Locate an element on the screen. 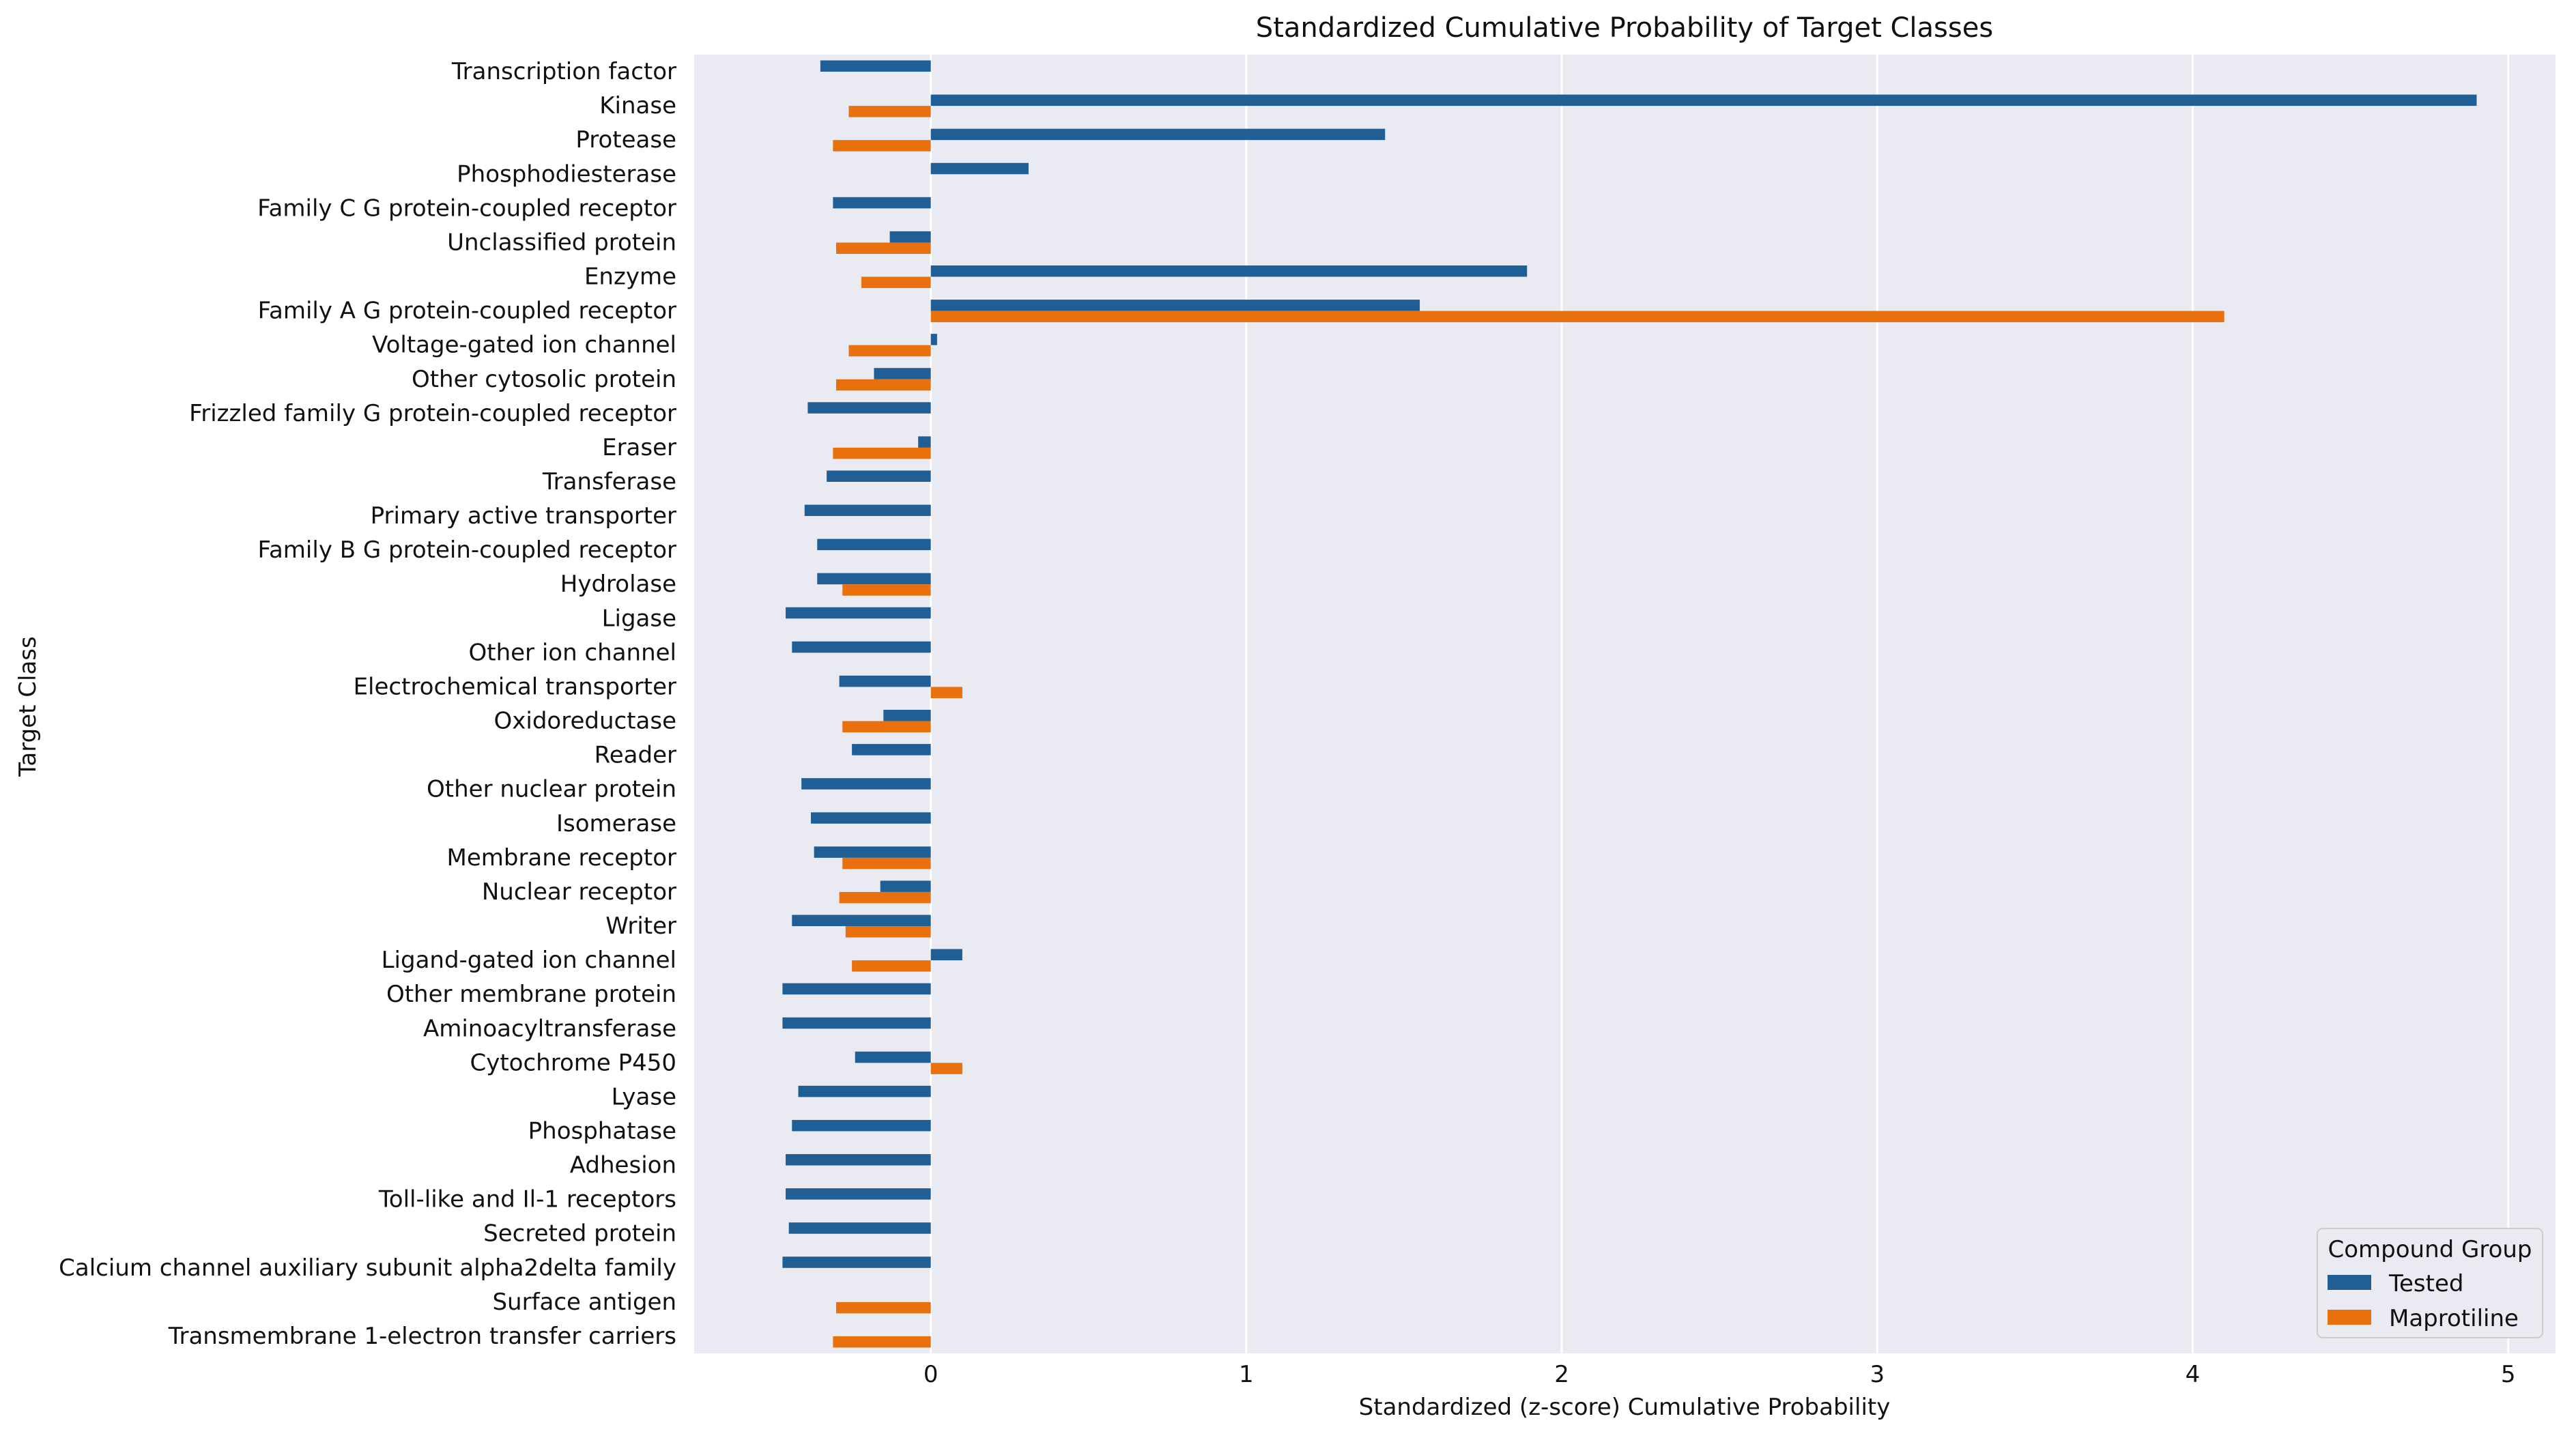  y-tick-label-other-ion-channel: Other ion channel is located at coordinates (573, 652).